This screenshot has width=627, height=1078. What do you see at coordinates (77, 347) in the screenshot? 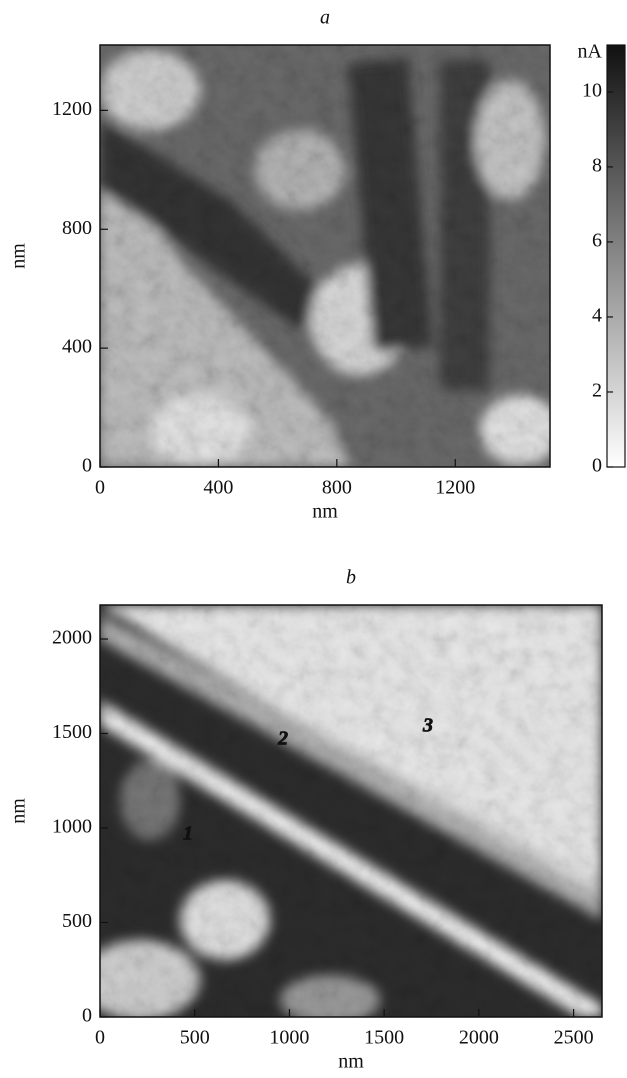
I see `y-tick-label: 400` at bounding box center [77, 347].